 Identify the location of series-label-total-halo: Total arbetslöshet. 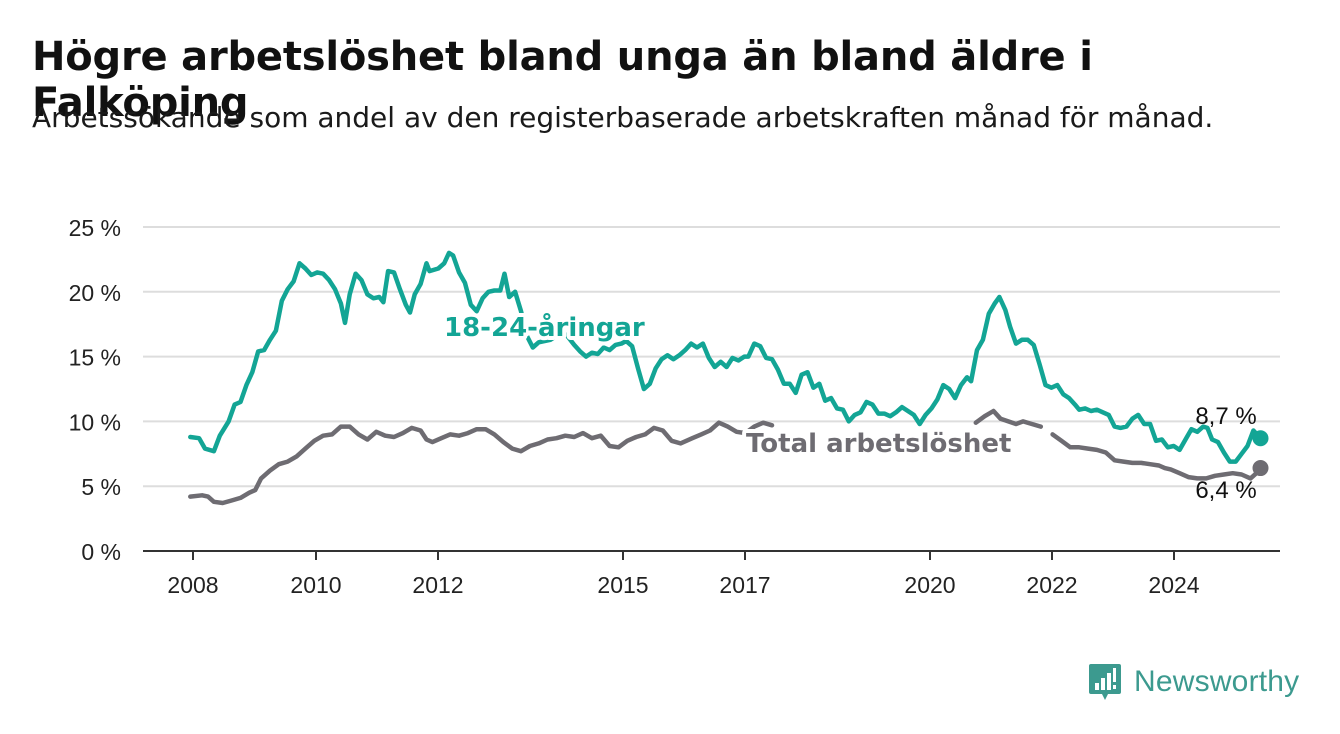
(878, 444).